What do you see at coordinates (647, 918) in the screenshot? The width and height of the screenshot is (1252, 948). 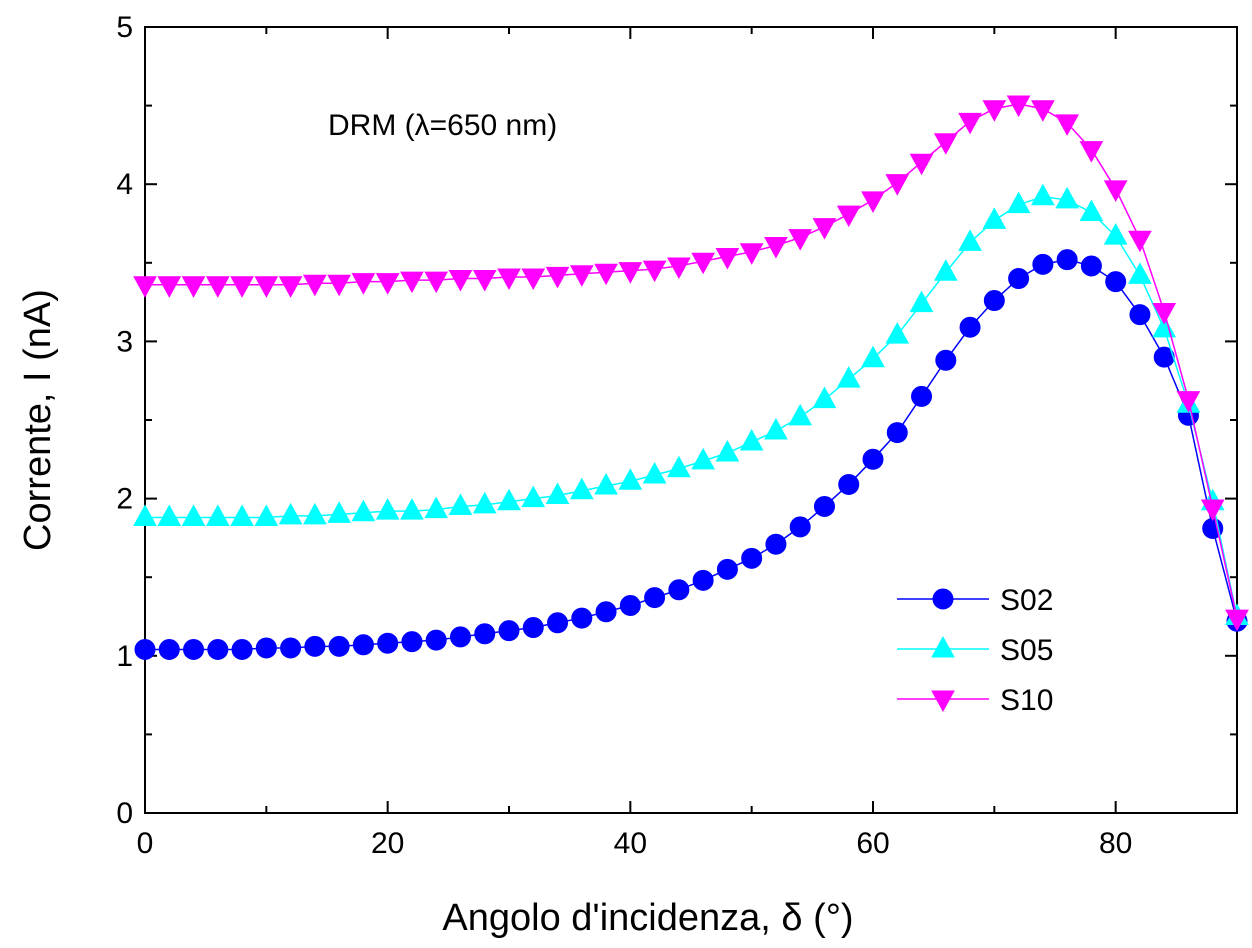 I see `x-axis-title: Angolo d'incidenza, δ (°)` at bounding box center [647, 918].